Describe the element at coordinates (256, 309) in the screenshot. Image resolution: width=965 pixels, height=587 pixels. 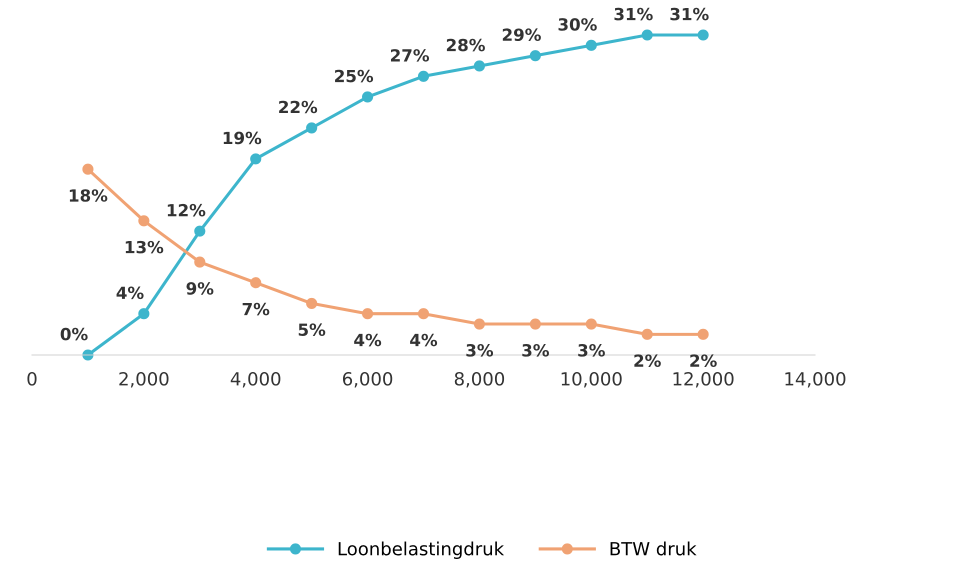
I see `data-label: 7%` at that location.